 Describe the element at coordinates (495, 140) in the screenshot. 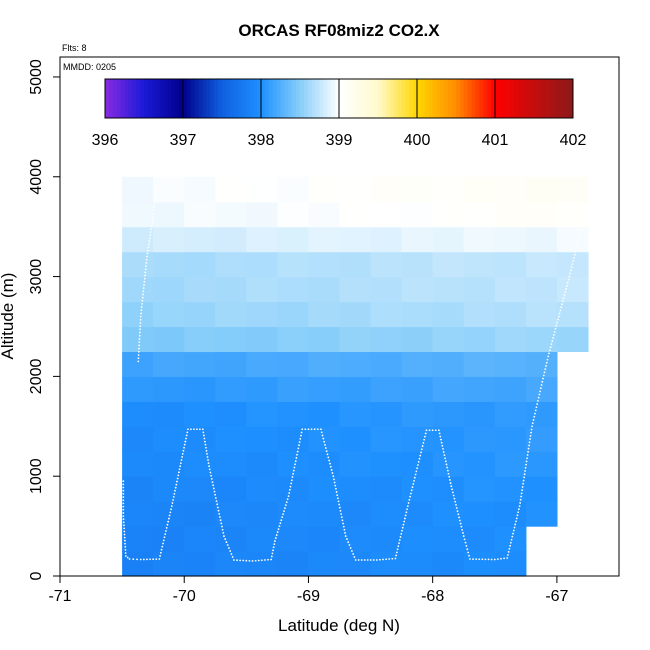

I see `colorbar-tick-label: 401` at that location.